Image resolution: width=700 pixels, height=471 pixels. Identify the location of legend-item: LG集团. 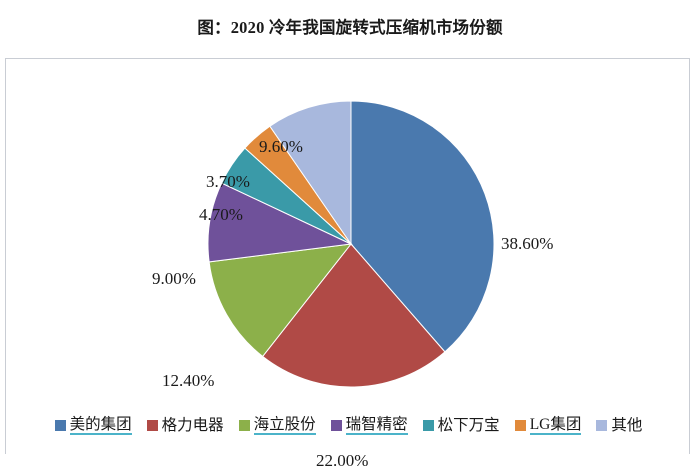
(548, 426).